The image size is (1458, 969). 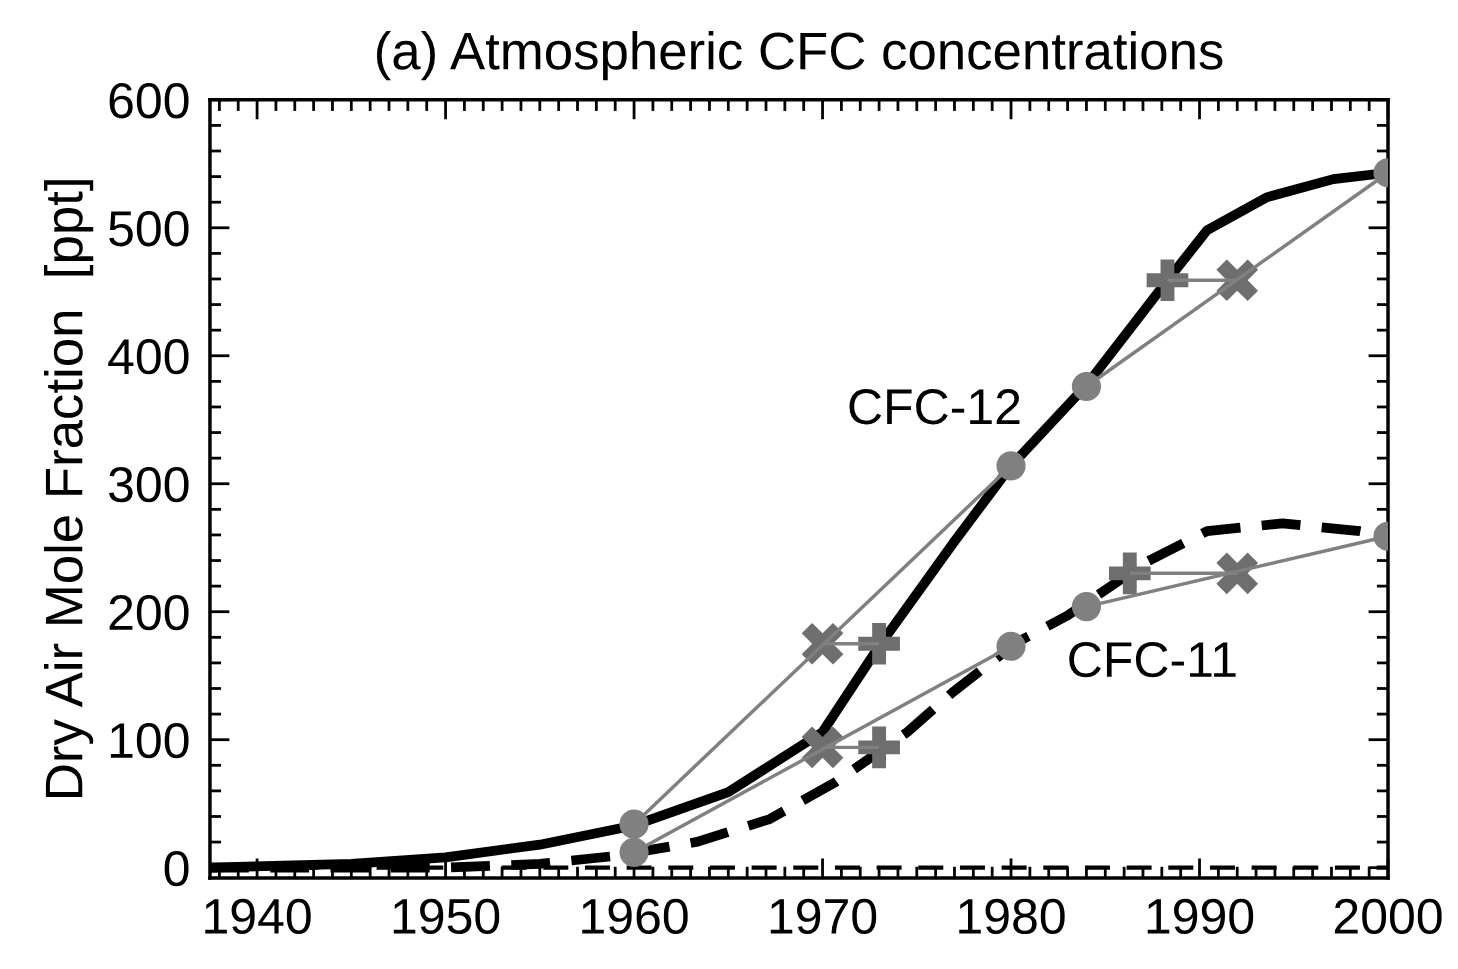 I want to click on y-tick-label: 0, so click(x=176, y=868).